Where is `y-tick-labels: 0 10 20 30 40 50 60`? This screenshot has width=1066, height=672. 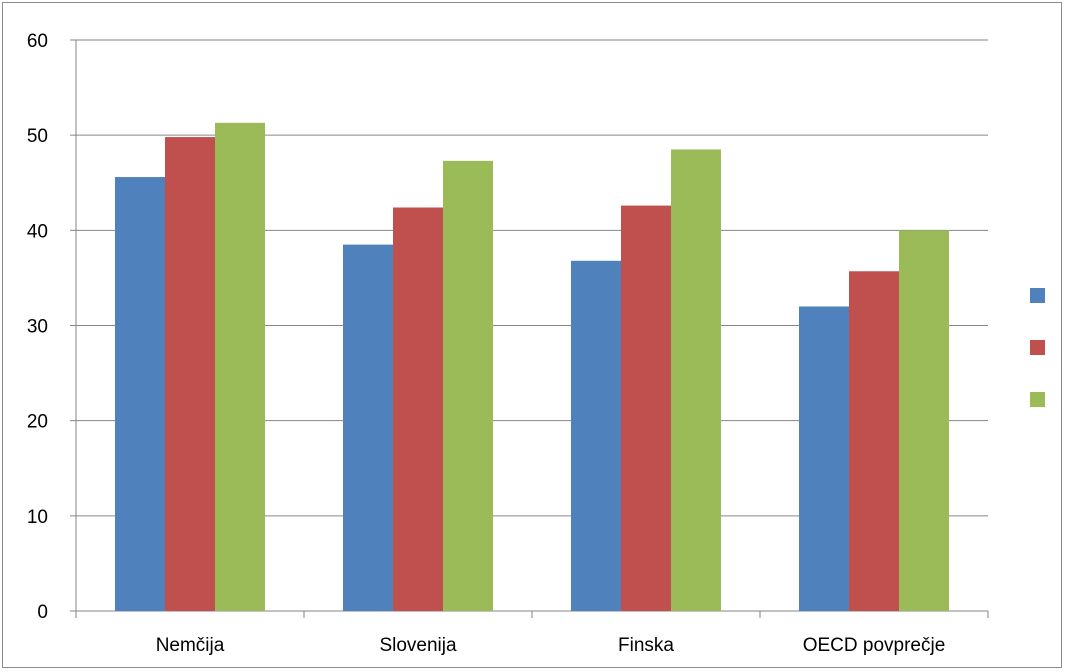 y-tick-labels: 0 10 20 30 40 50 60 is located at coordinates (37, 327).